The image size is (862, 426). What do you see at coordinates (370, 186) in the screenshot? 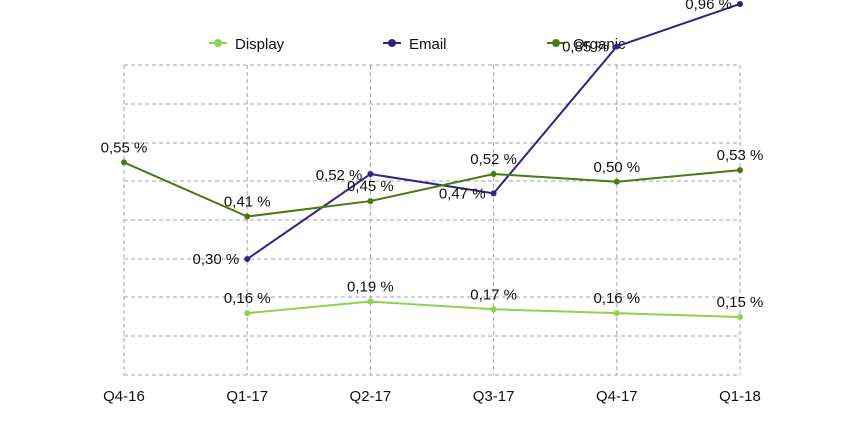
I see `data-label: 0,45 %` at bounding box center [370, 186].